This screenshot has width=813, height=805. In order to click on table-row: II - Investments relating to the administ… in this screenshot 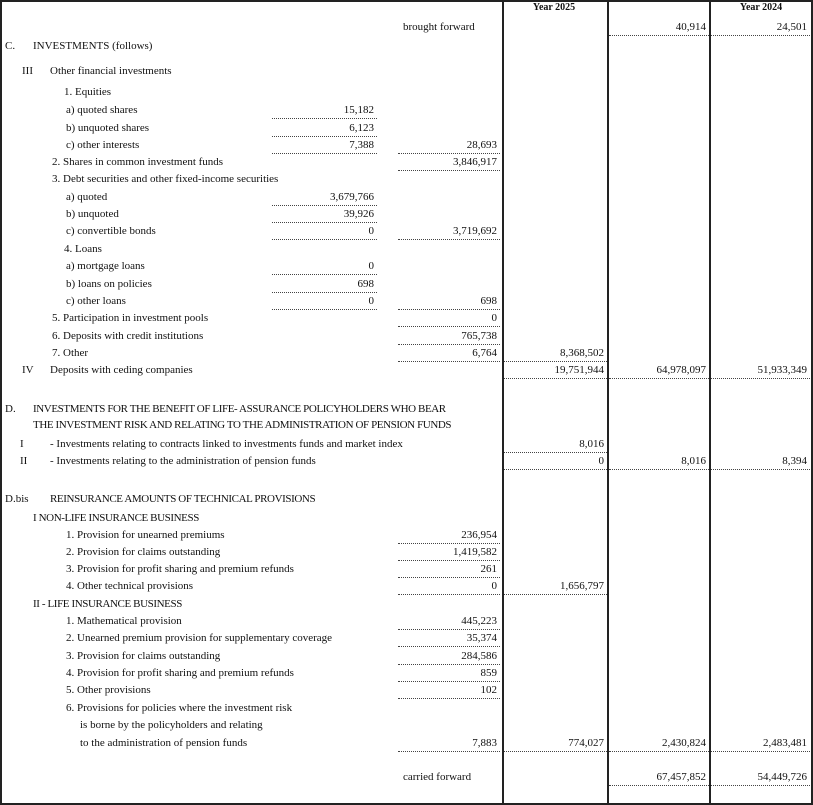, I will do `click(406, 461)`.